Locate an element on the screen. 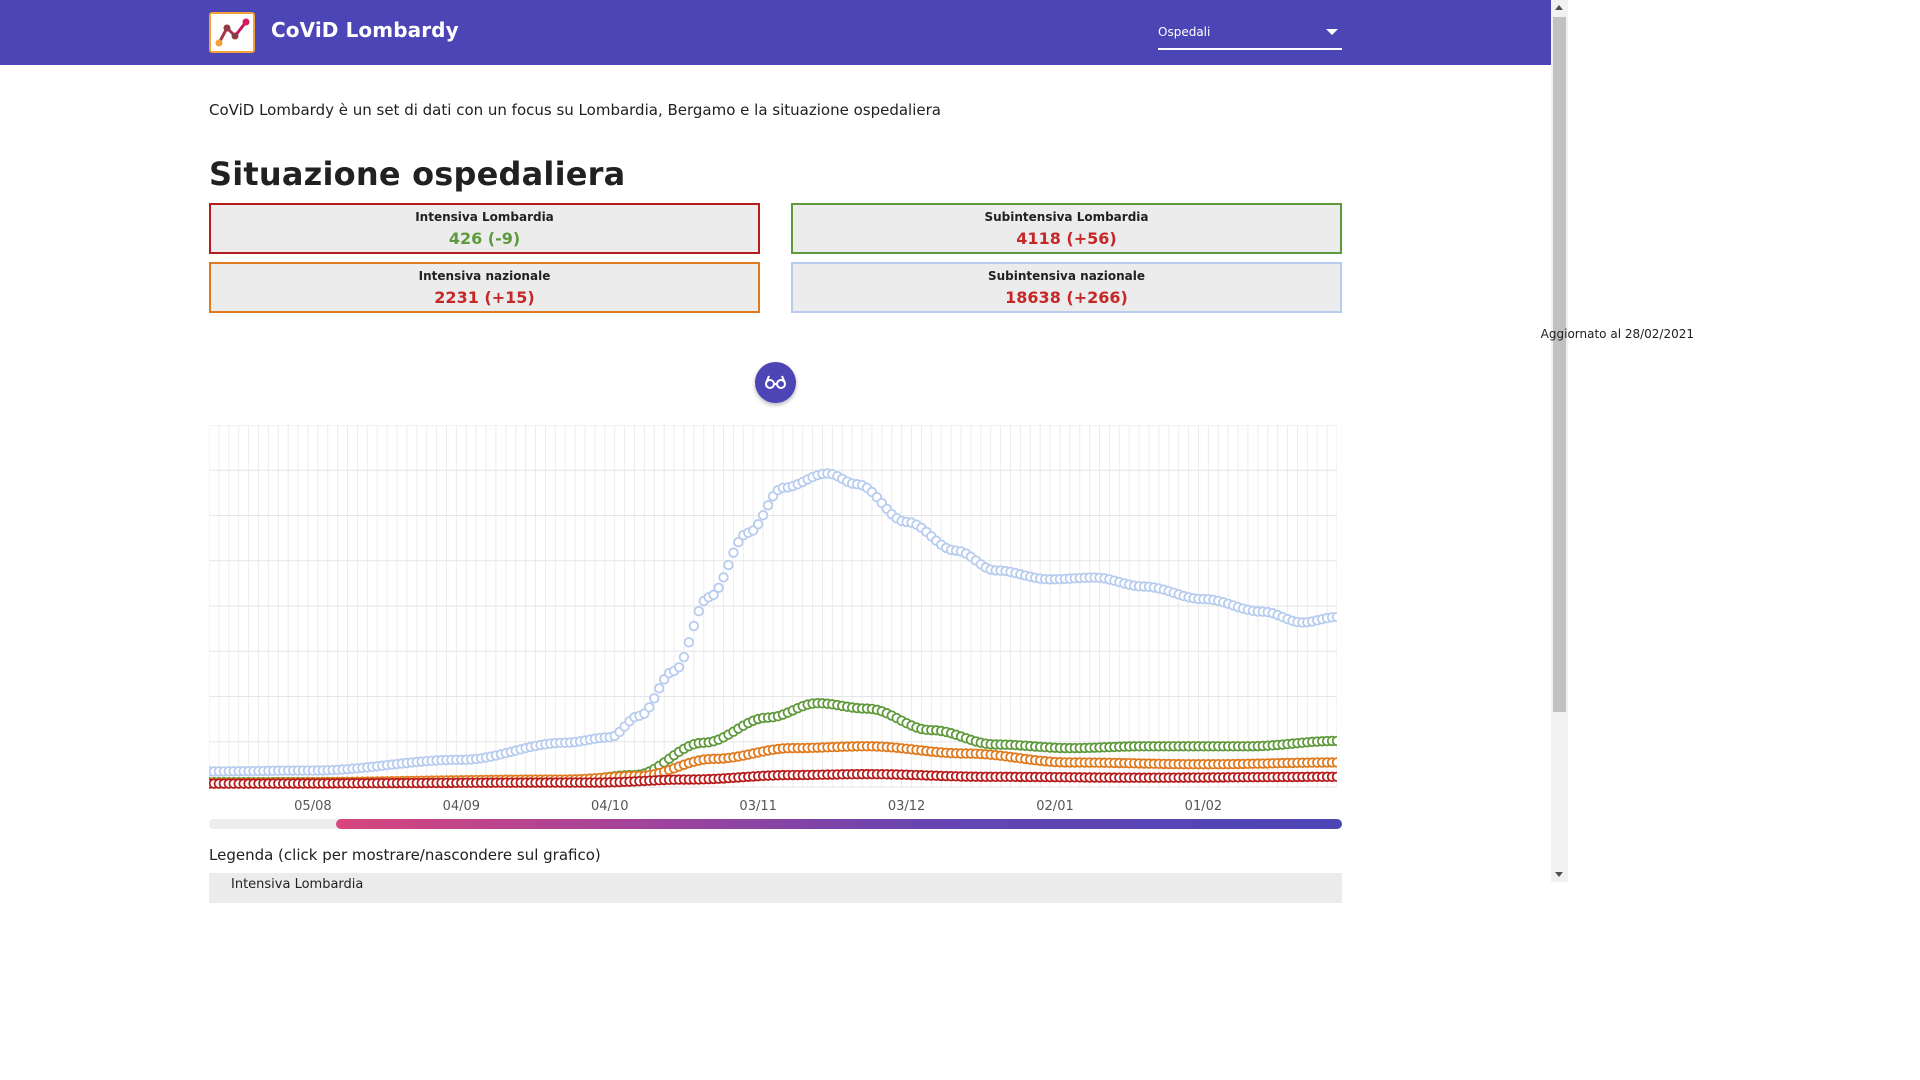 The width and height of the screenshot is (1920, 1080). card-intensiva-nazionale: Intensiva nazionale 2231 (+15) is located at coordinates (484, 287).